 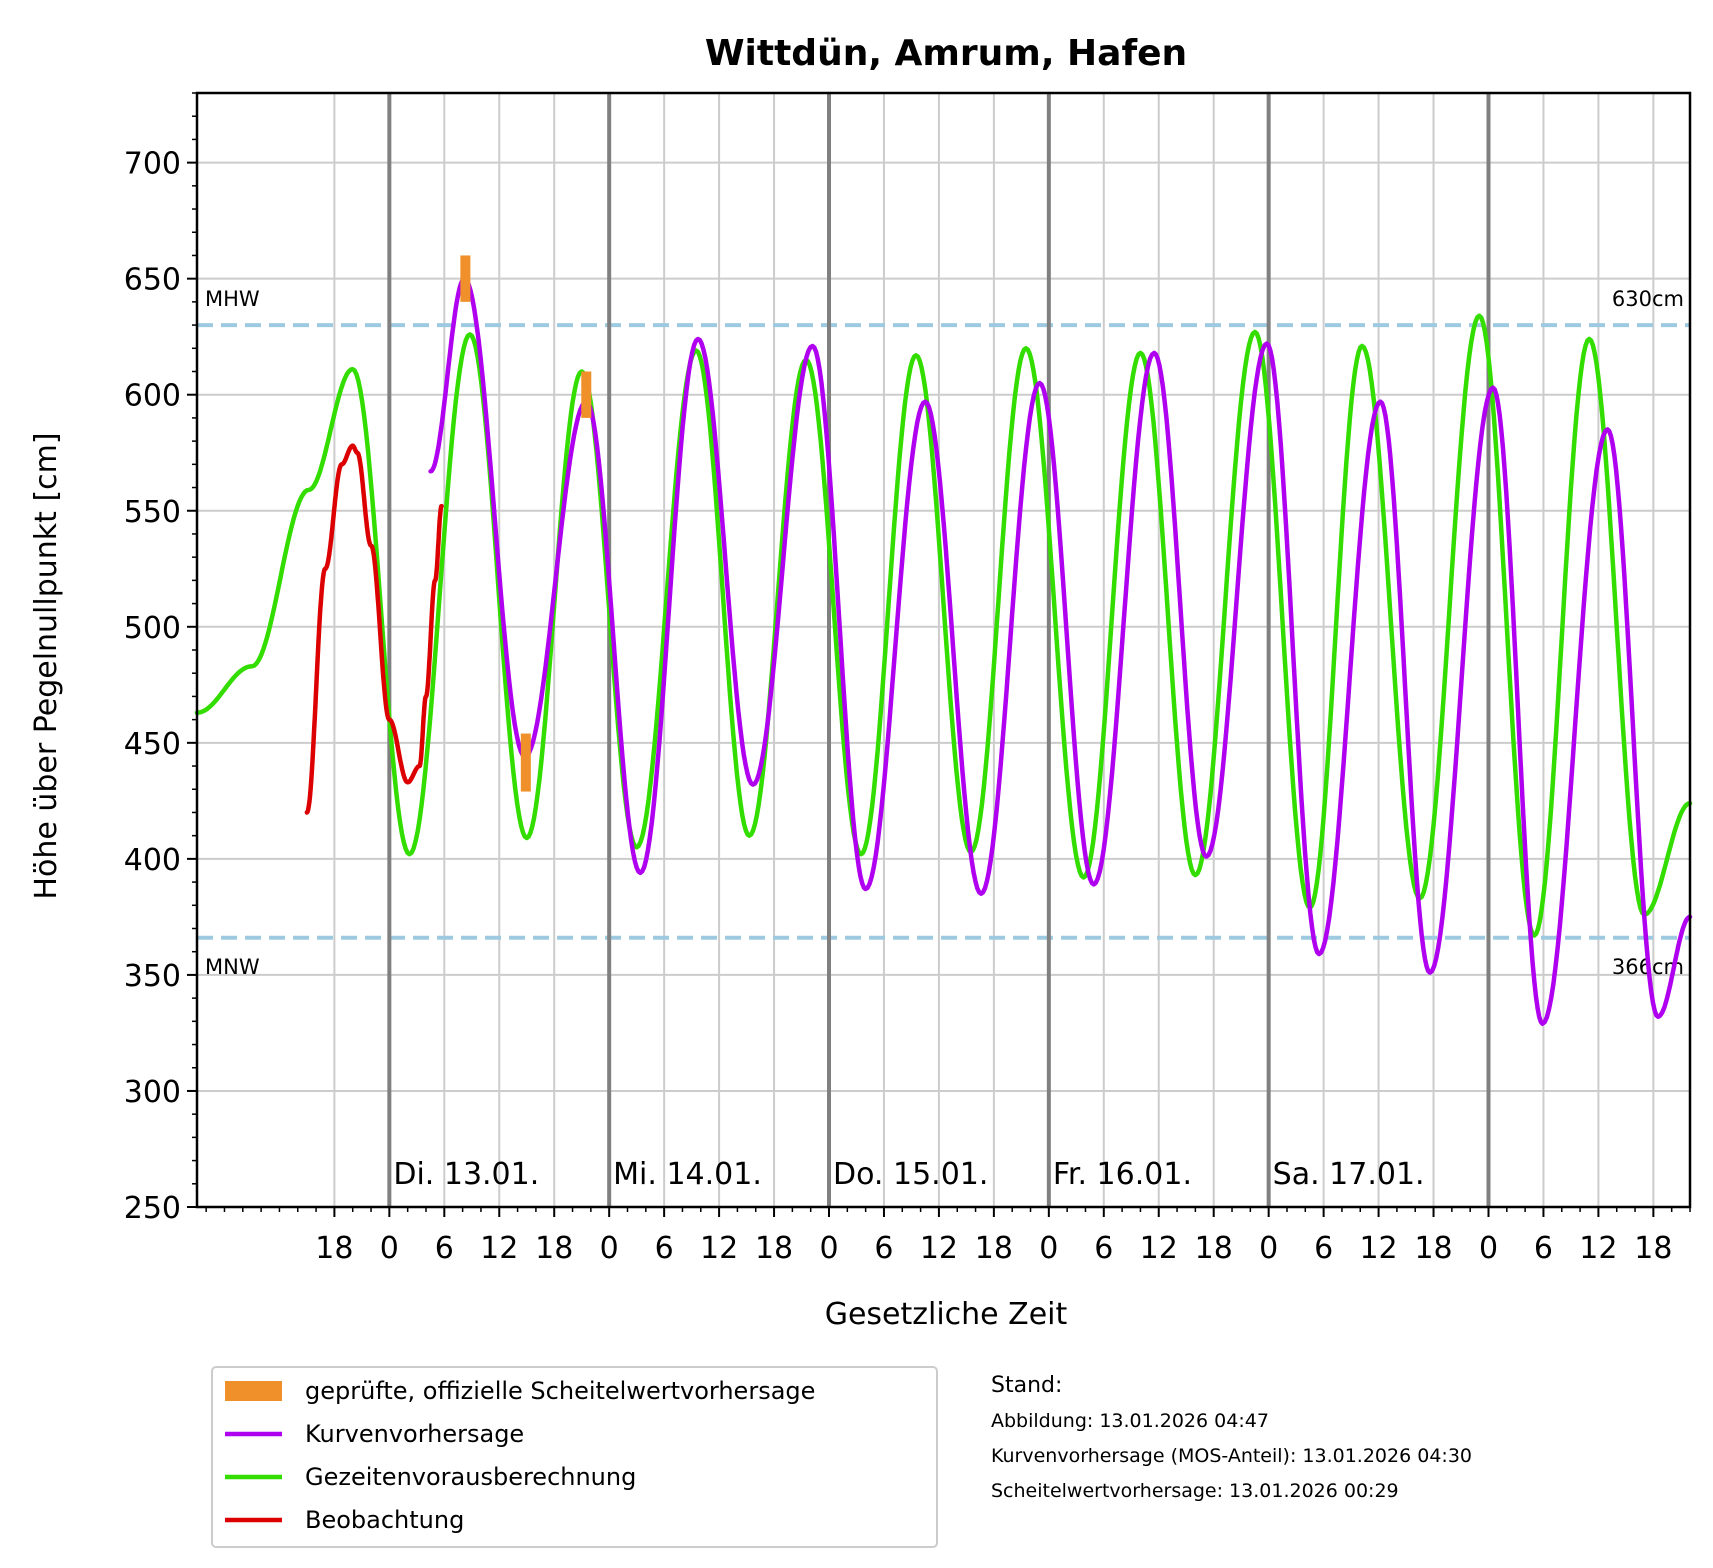 I want to click on chart-title: Wittdün, Amrum, Hafen, so click(x=946, y=53).